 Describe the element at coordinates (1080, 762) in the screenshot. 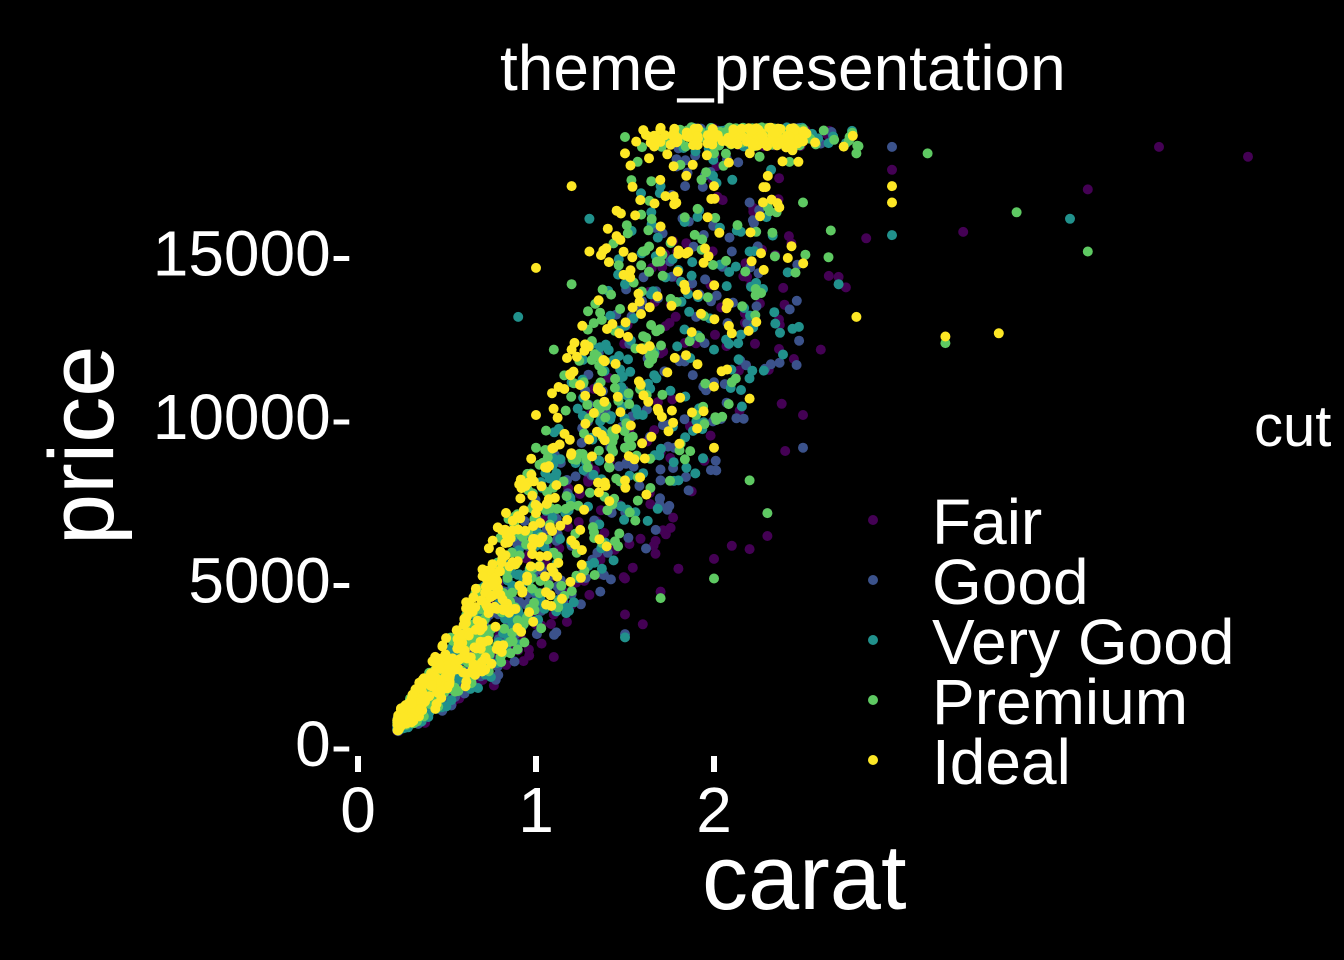

I see `legend-item-ideal: Ideal` at that location.